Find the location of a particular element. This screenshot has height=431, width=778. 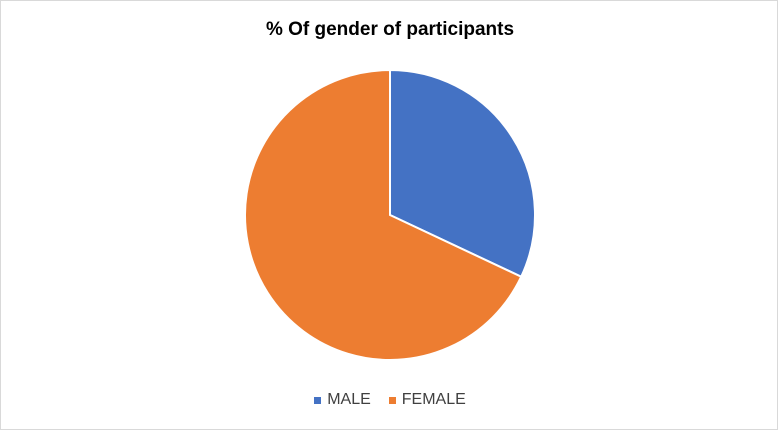

legend: MALE FEMALE is located at coordinates (389, 400).